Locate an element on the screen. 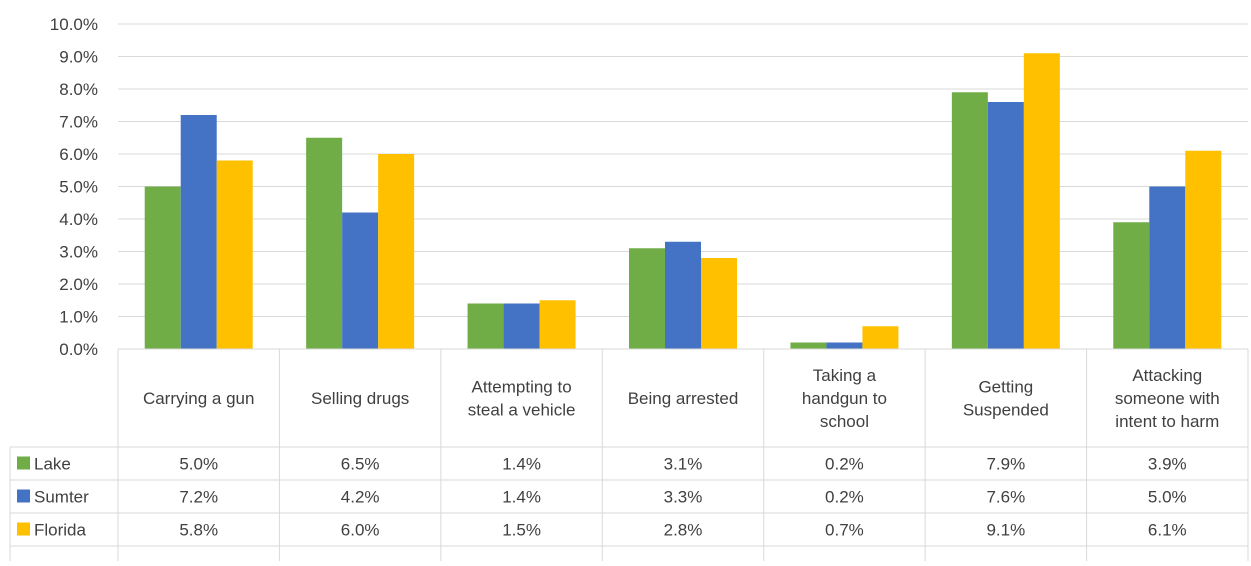  category-label: Being arrested is located at coordinates (683, 398).